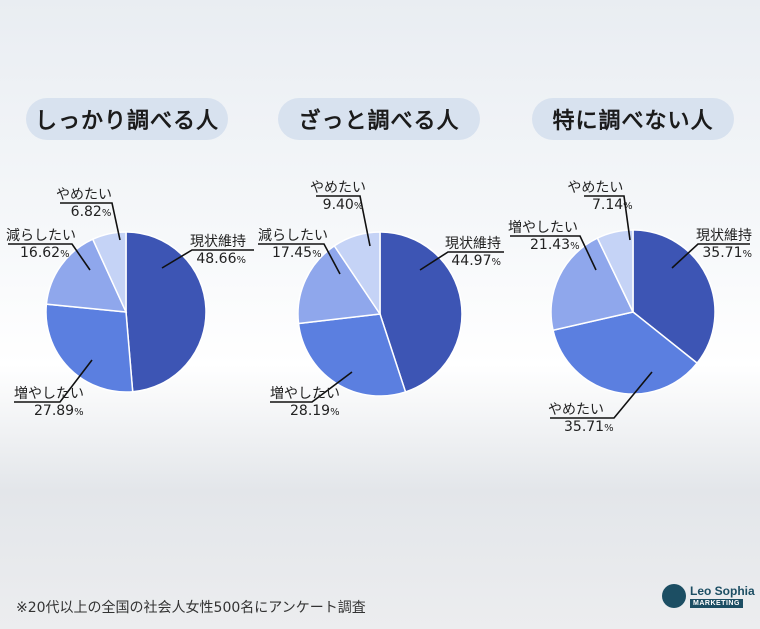  What do you see at coordinates (127, 119) in the screenshot?
I see `chart-1-title: しっかり調べる人` at bounding box center [127, 119].